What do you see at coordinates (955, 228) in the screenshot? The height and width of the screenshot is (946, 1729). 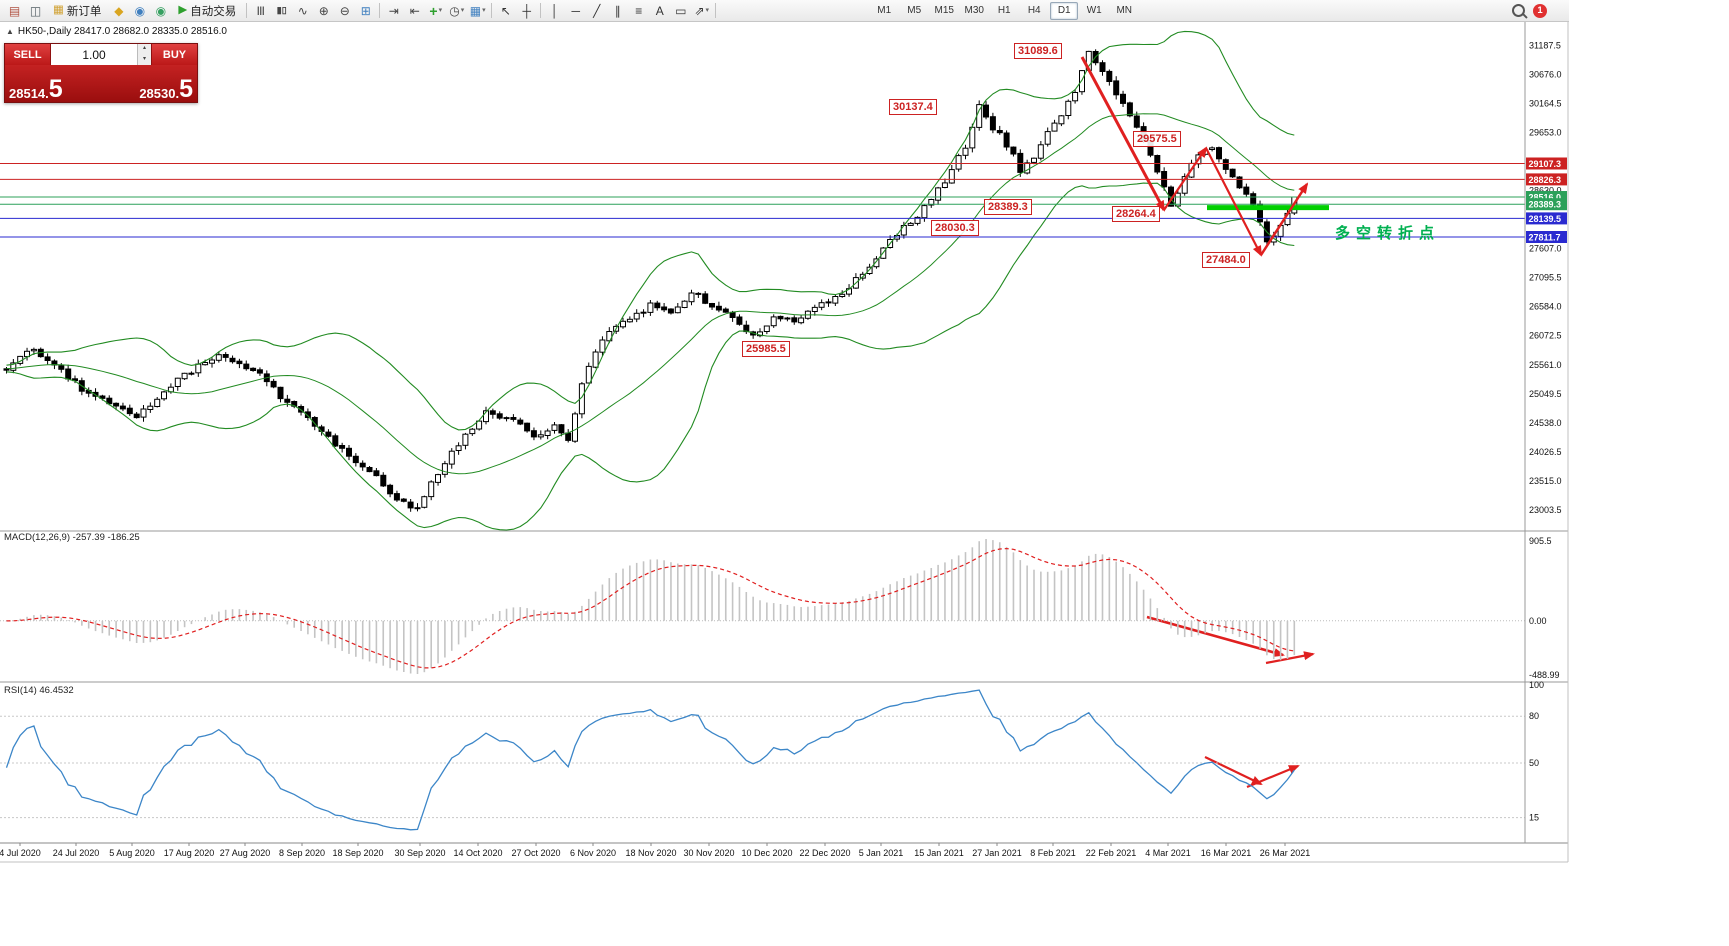 I see `price-annotation: 28030.3` at bounding box center [955, 228].